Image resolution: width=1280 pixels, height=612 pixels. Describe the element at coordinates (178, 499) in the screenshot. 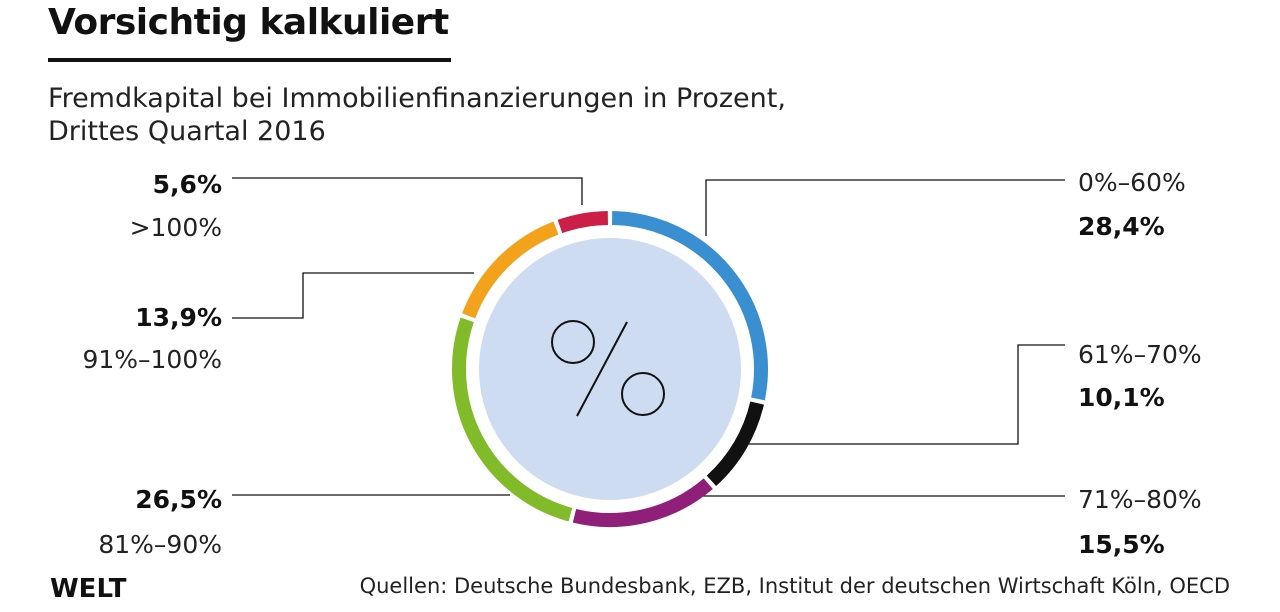

I see `label-value-81-90: 26,5%` at that location.